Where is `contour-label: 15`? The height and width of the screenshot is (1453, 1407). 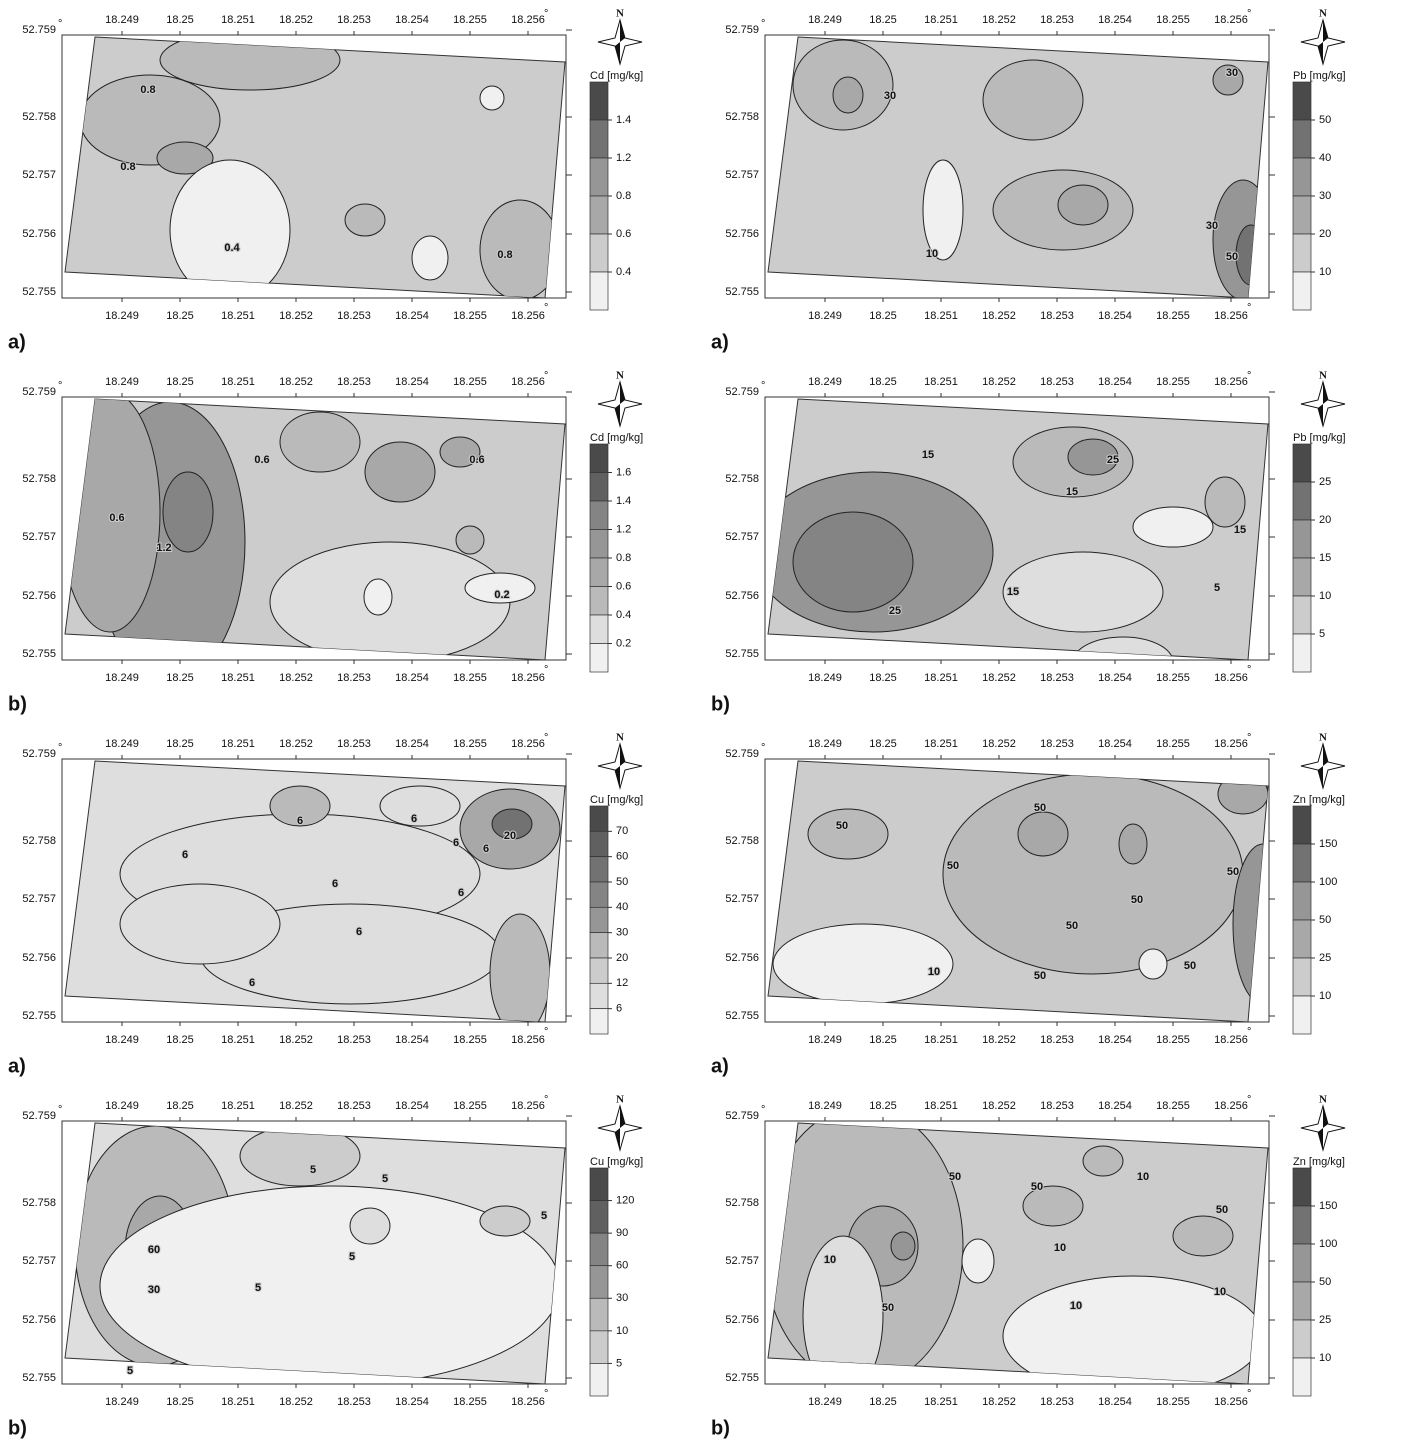 contour-label: 15 is located at coordinates (1072, 492).